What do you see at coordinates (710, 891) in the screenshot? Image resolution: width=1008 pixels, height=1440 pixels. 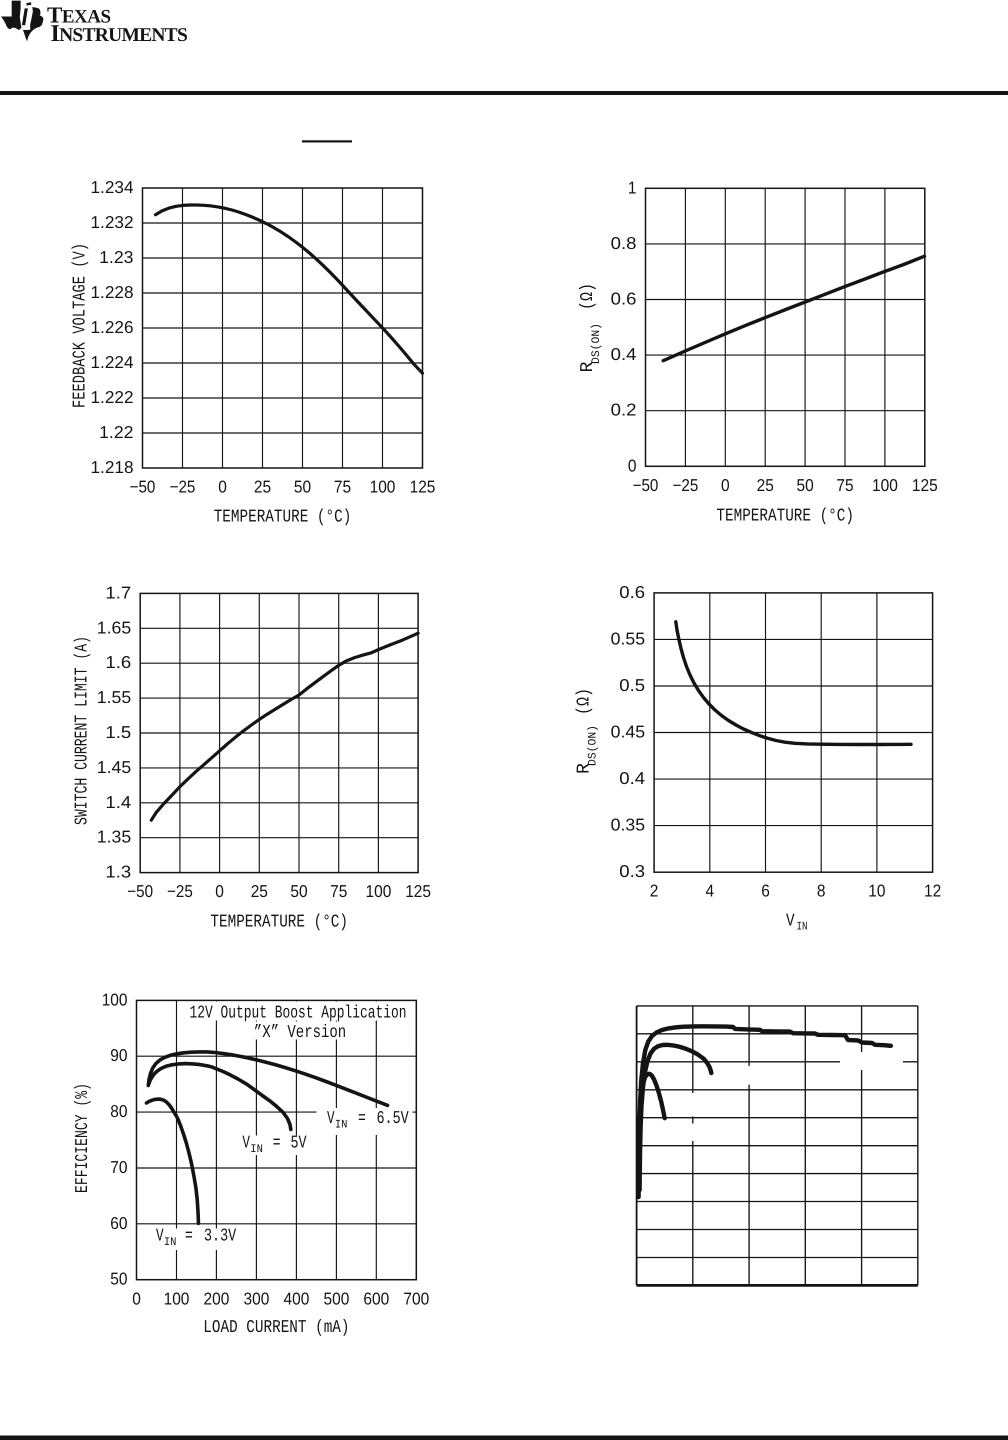 I see `svg-text: 4` at bounding box center [710, 891].